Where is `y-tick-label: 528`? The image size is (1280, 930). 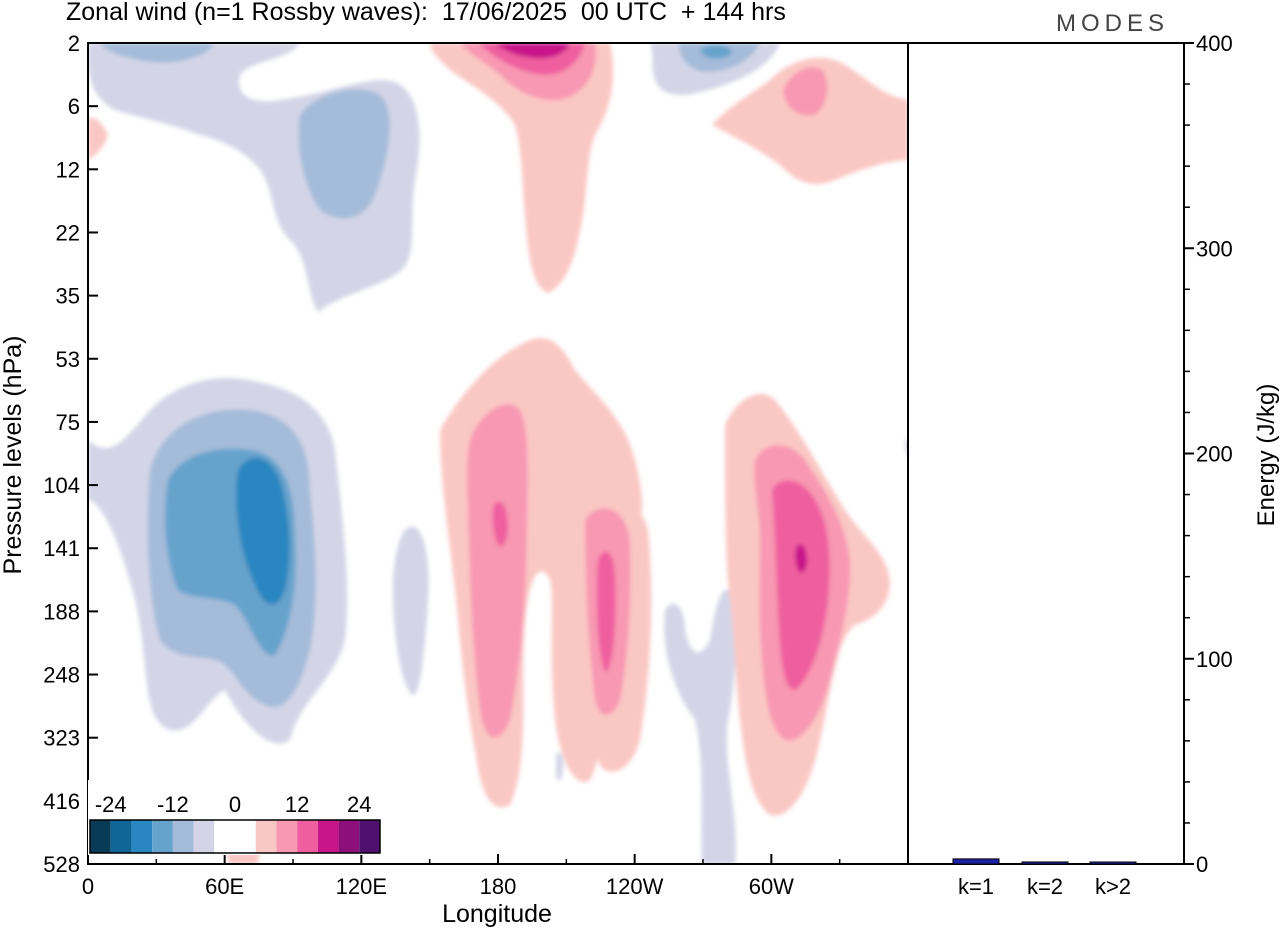
y-tick-label: 528 is located at coordinates (61, 864).